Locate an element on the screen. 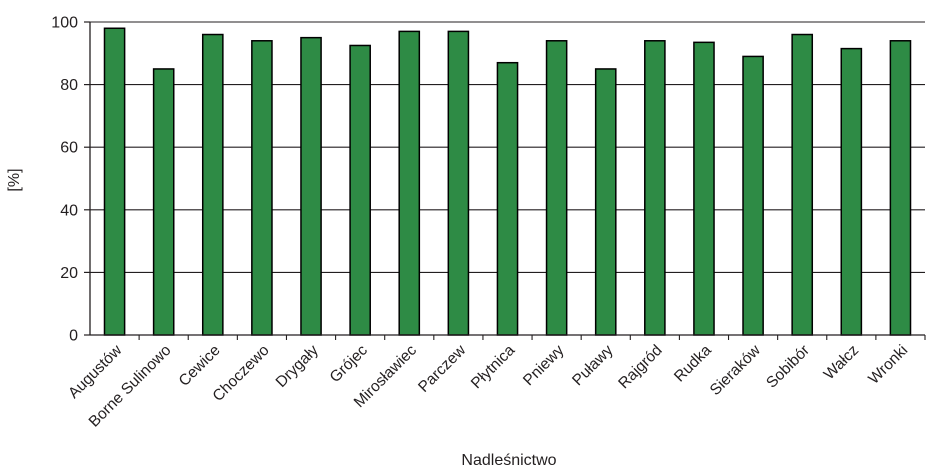  y-tick-label: 80 is located at coordinates (69, 85).